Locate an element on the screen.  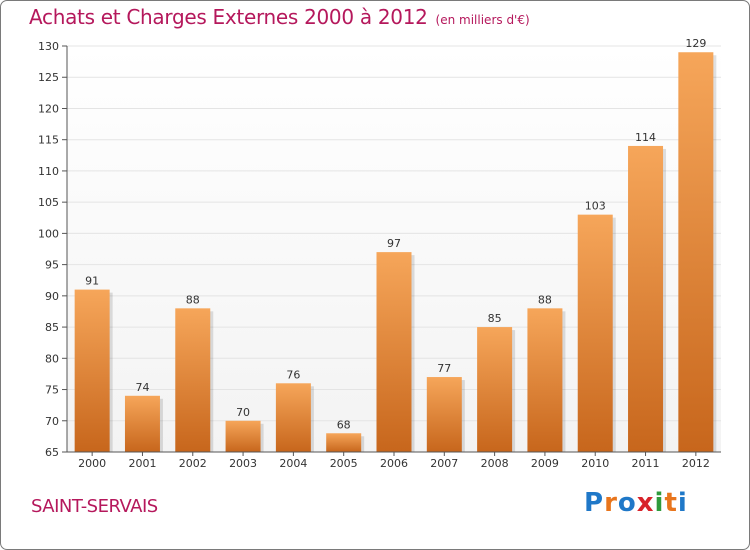
location-label: SAINT-SERVAIS is located at coordinates (94, 506).